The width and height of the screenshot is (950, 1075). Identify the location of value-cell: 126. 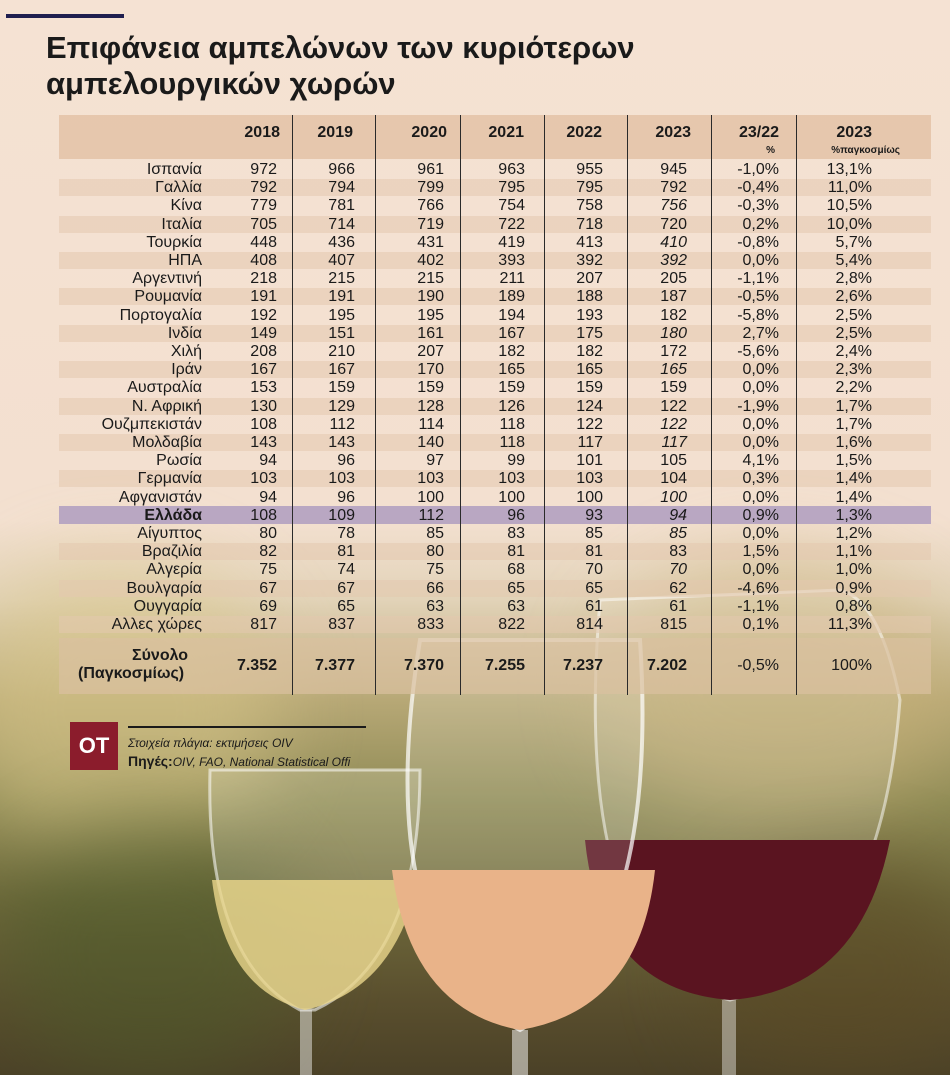
(511, 406).